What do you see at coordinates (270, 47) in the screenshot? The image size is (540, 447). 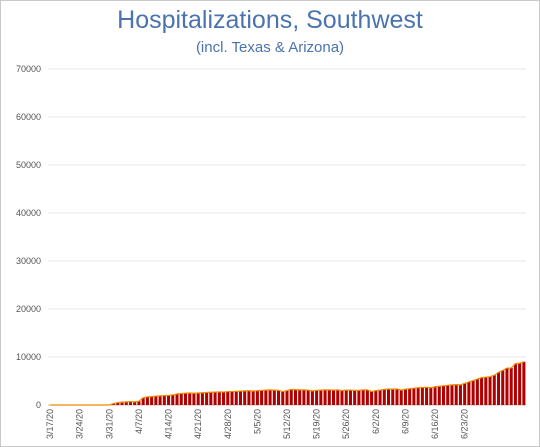 I see `chart-subtitle: (incl. Texas & Arizona)` at bounding box center [270, 47].